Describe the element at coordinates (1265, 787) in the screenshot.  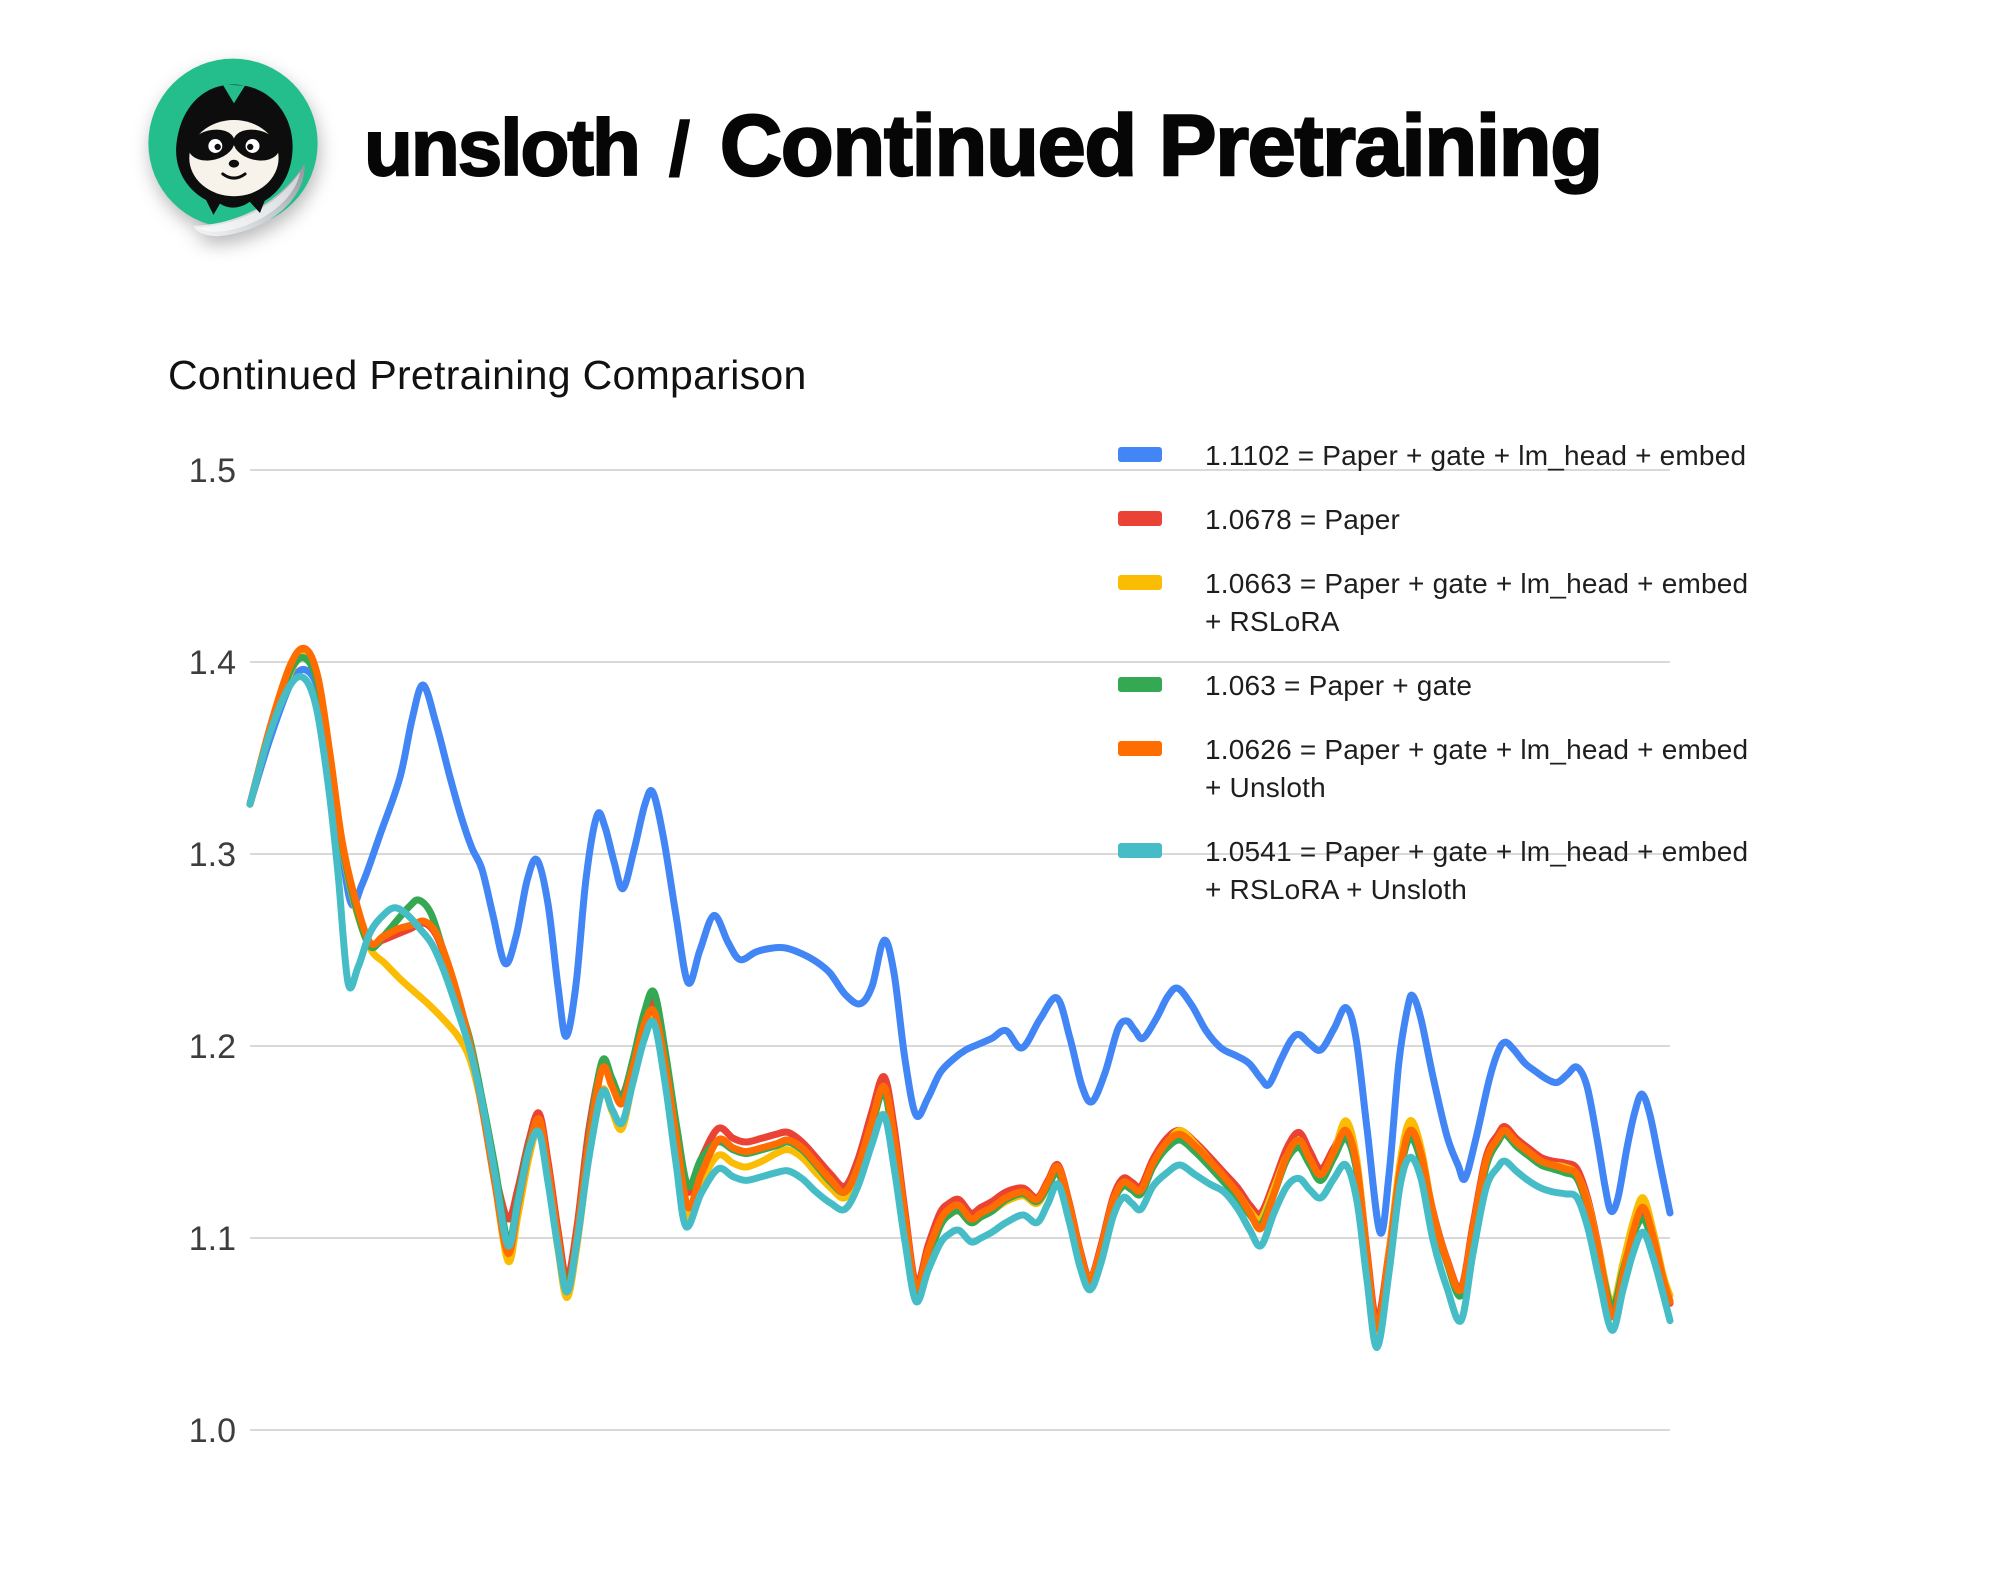
I see `legend-label-line2: + Unsloth` at that location.